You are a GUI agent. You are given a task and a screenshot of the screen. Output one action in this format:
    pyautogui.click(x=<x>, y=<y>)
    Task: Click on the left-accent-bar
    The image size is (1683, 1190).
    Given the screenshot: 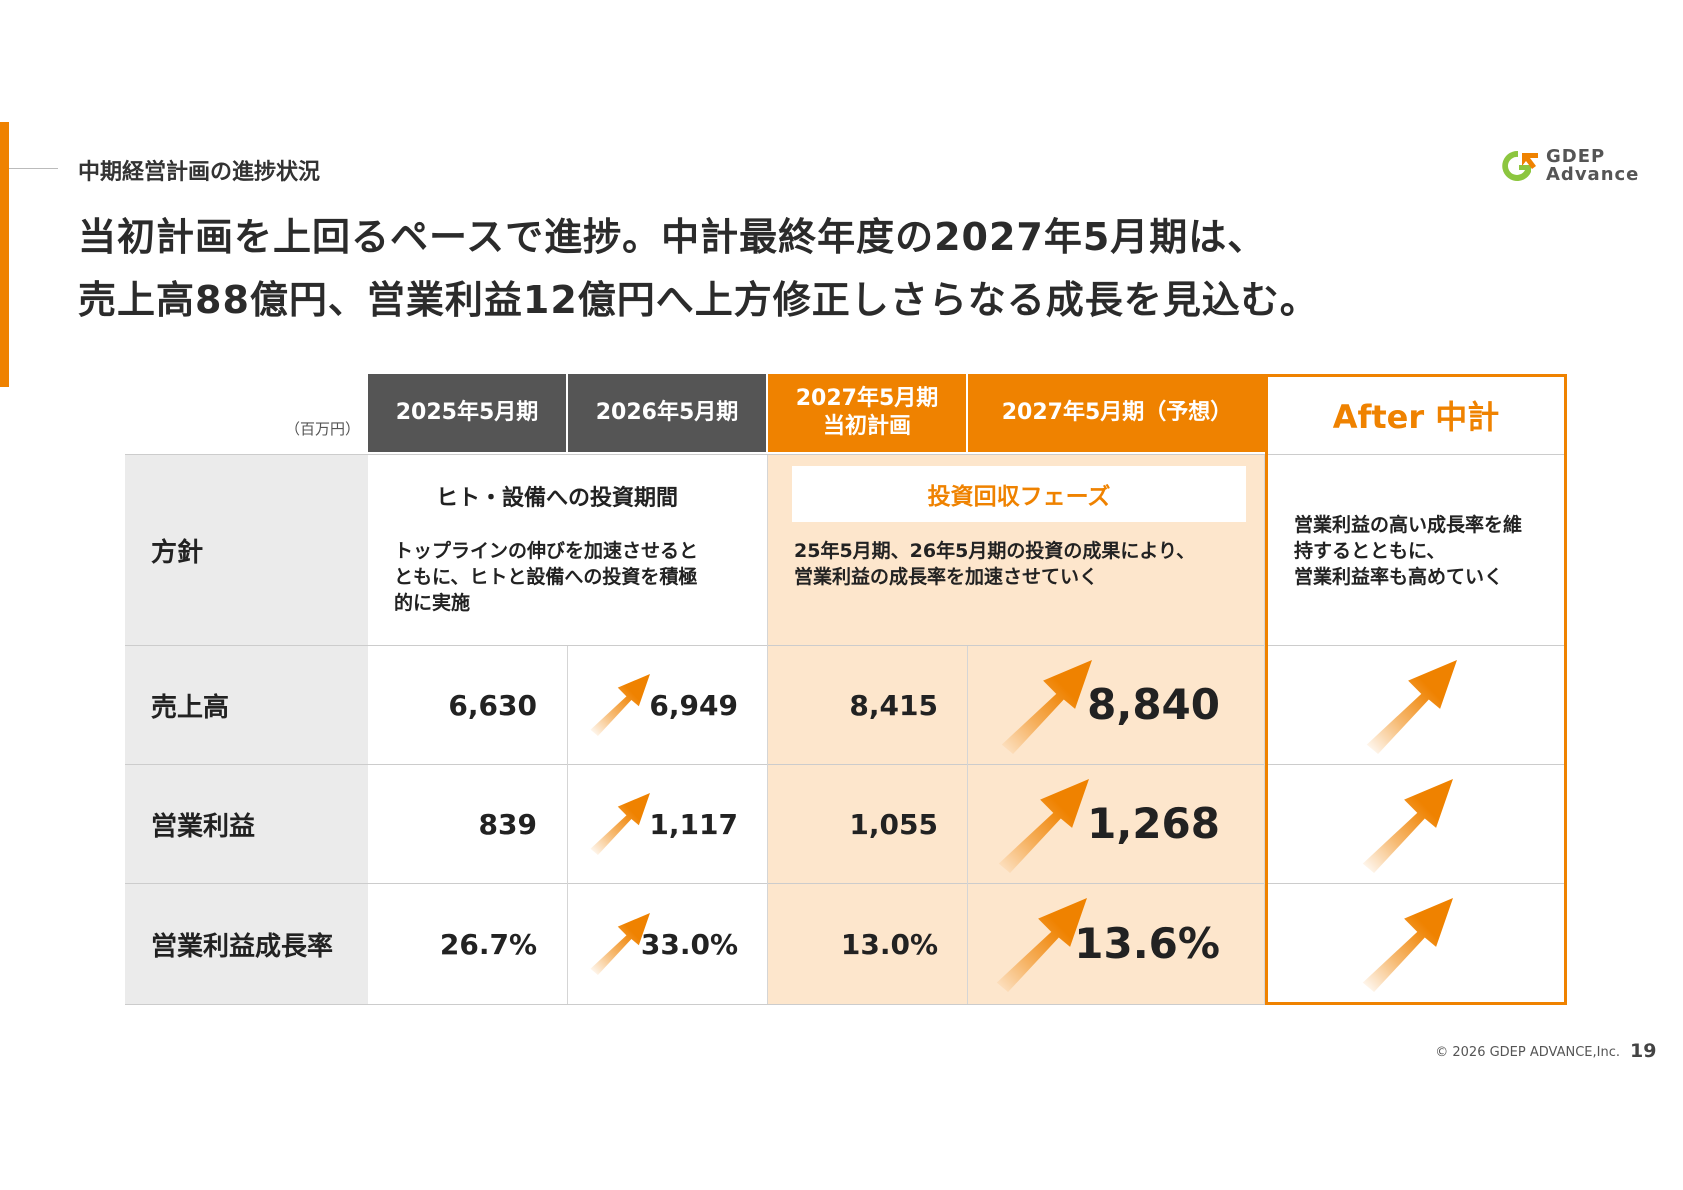 What is the action you would take?
    pyautogui.click(x=4, y=254)
    